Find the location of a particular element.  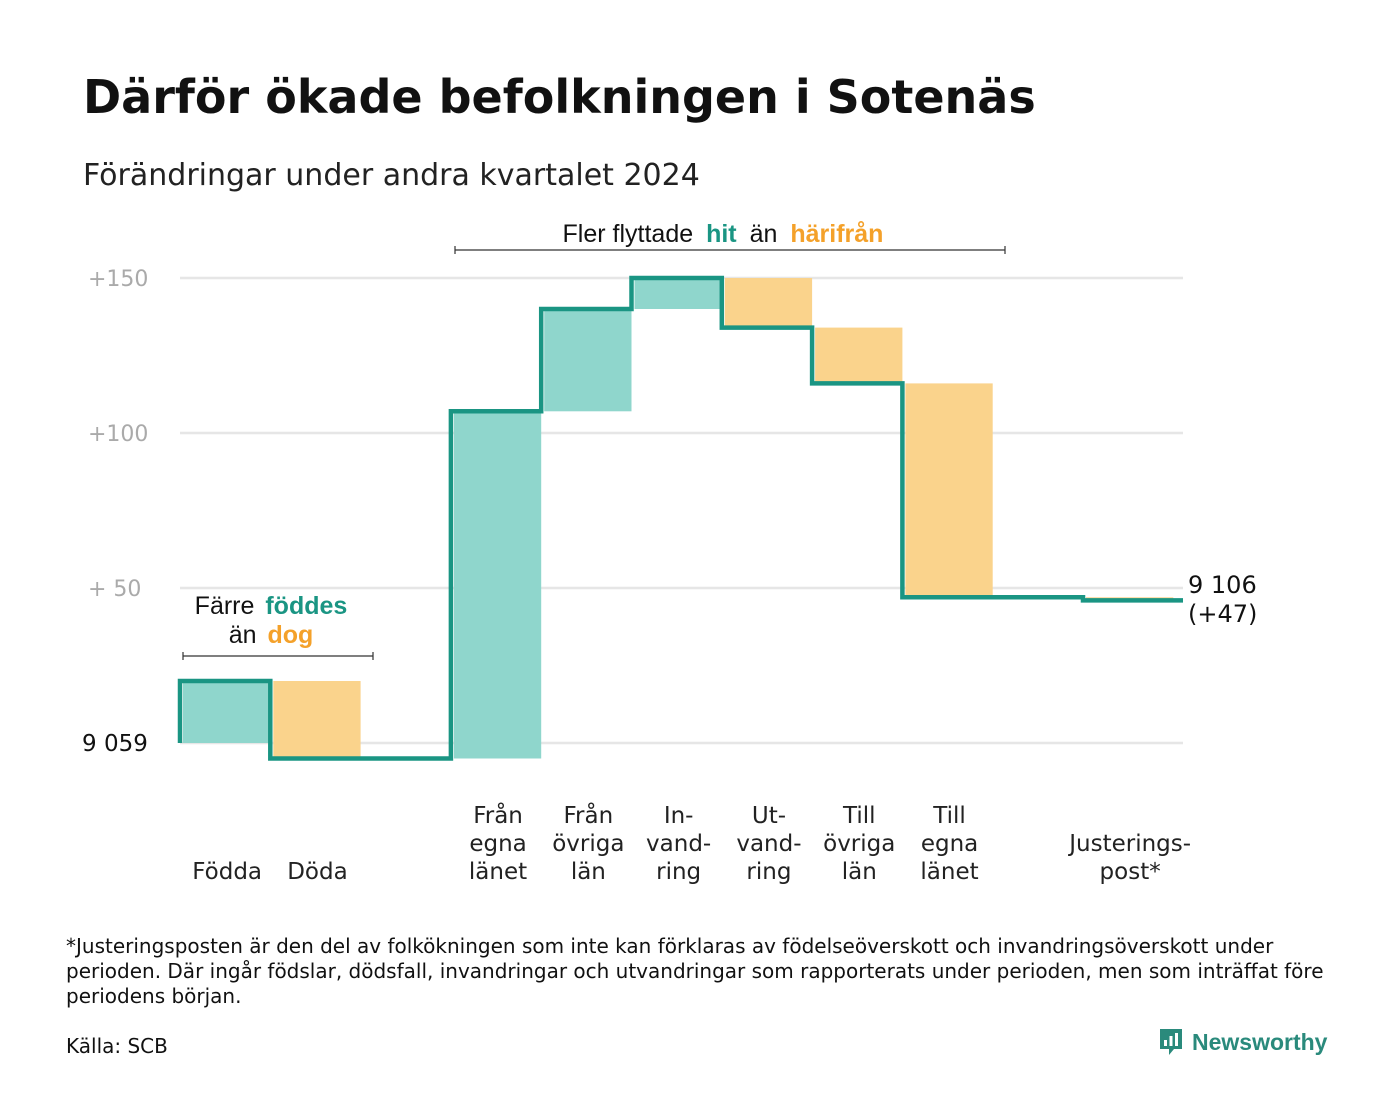

bar-in-vand-ring is located at coordinates (678, 293).